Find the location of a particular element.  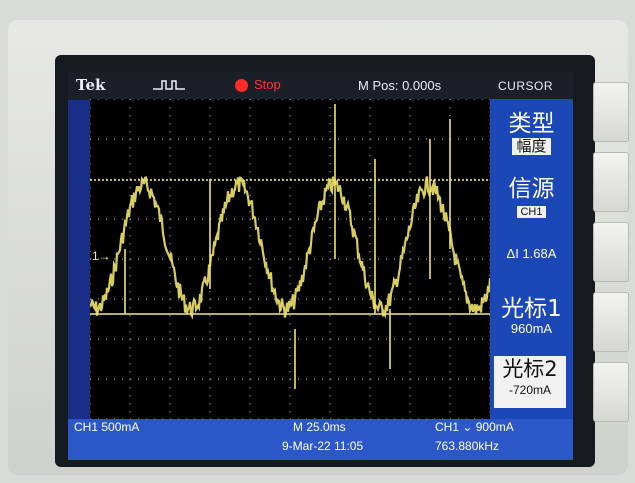

menu-title: CURSOR is located at coordinates (526, 86).